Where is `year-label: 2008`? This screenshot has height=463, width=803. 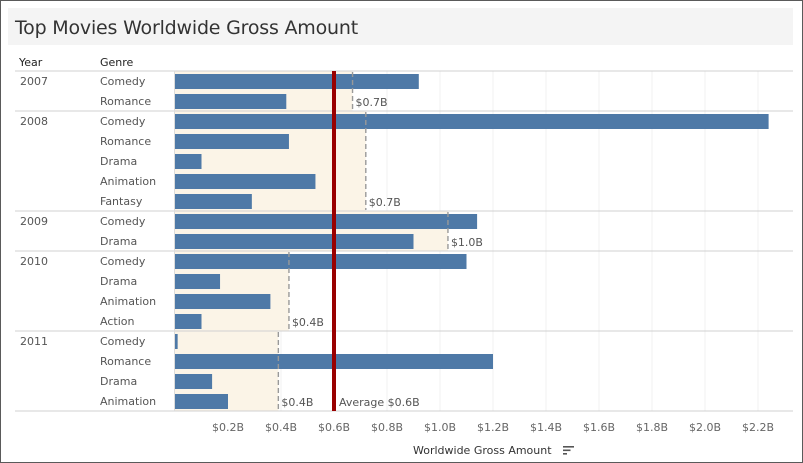 year-label: 2008 is located at coordinates (34, 121).